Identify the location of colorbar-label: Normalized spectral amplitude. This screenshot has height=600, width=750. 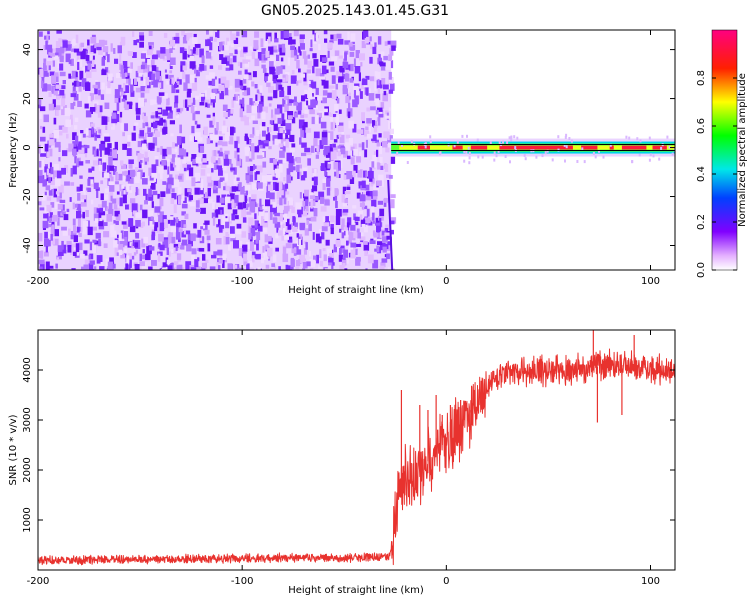
(742, 150).